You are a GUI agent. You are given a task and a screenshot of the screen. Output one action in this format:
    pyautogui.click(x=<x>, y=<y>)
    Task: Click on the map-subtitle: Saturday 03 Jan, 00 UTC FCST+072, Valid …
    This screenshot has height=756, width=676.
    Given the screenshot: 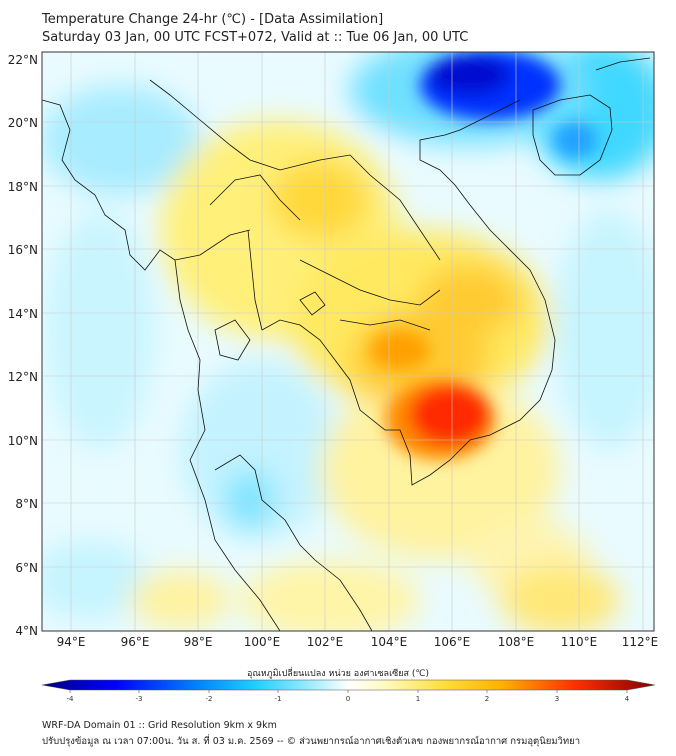 What is the action you would take?
    pyautogui.click(x=255, y=37)
    